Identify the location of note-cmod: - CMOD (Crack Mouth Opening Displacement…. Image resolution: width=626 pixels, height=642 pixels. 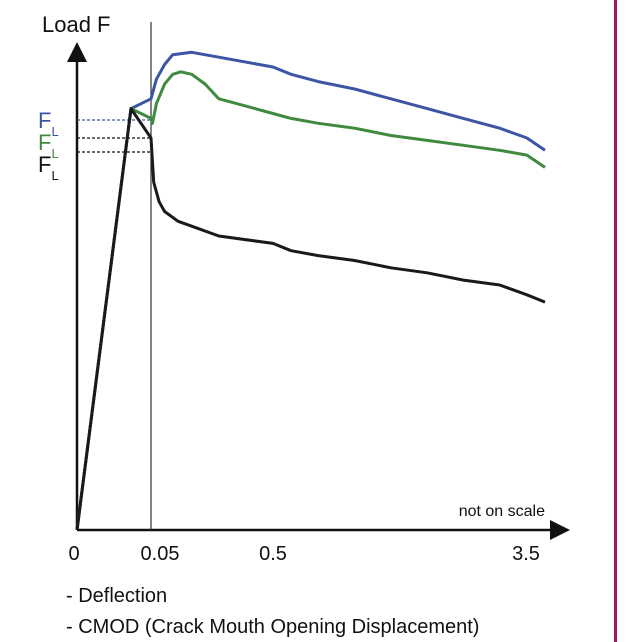
(272, 627).